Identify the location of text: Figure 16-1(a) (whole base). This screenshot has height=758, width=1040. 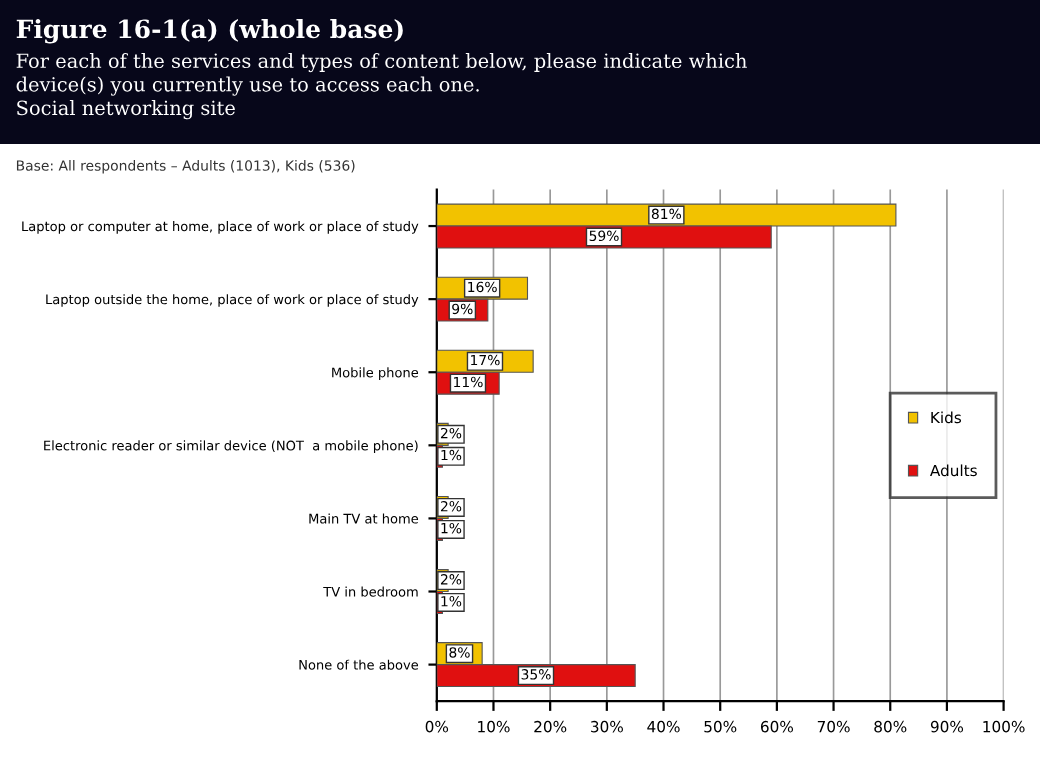
(209, 31).